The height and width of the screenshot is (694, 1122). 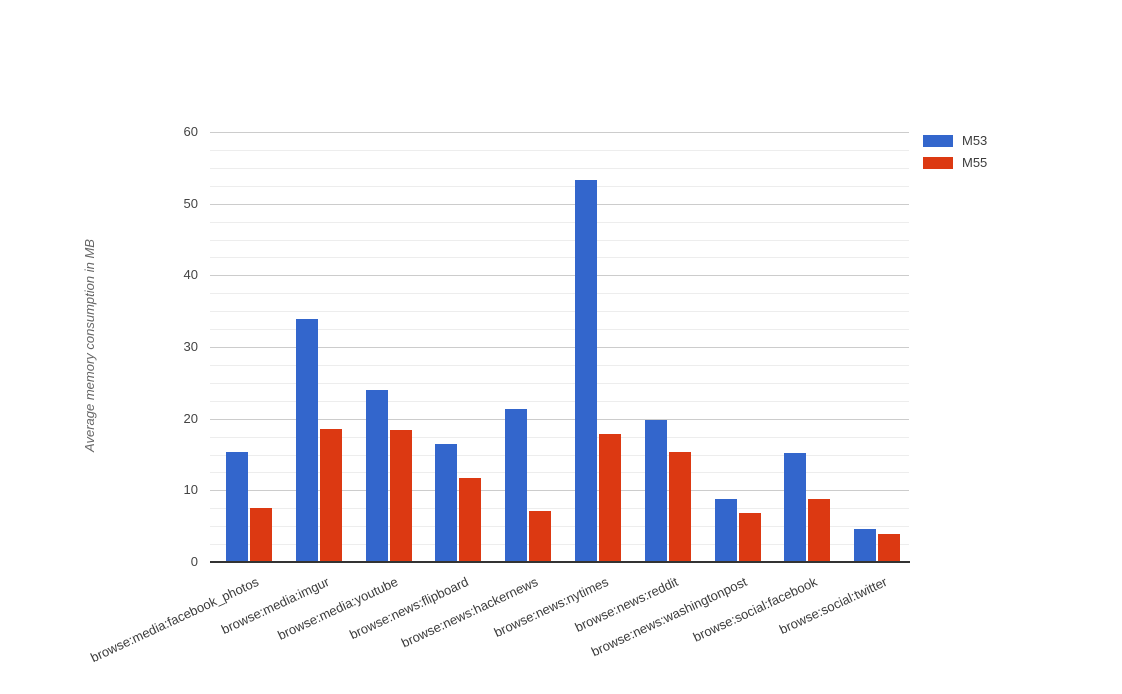 I want to click on legend-item-m55: M55, so click(x=955, y=162).